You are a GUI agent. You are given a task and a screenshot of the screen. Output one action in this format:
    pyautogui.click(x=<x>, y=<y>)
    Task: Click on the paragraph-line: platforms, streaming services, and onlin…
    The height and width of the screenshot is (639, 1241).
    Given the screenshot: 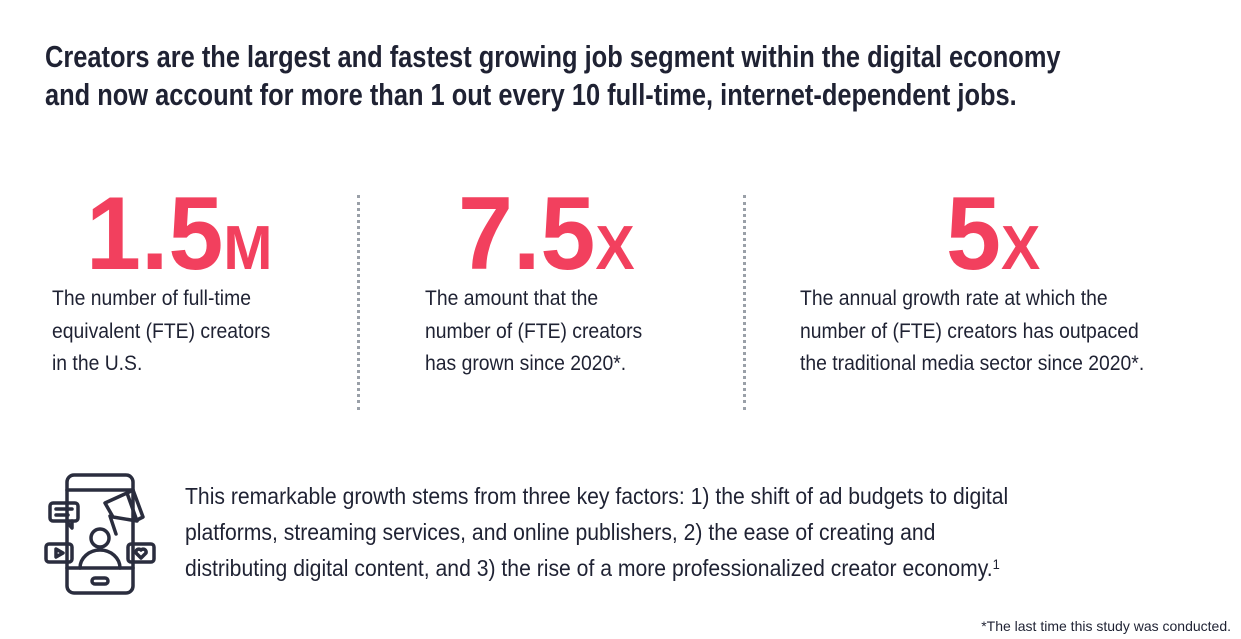 What is the action you would take?
    pyautogui.click(x=560, y=532)
    